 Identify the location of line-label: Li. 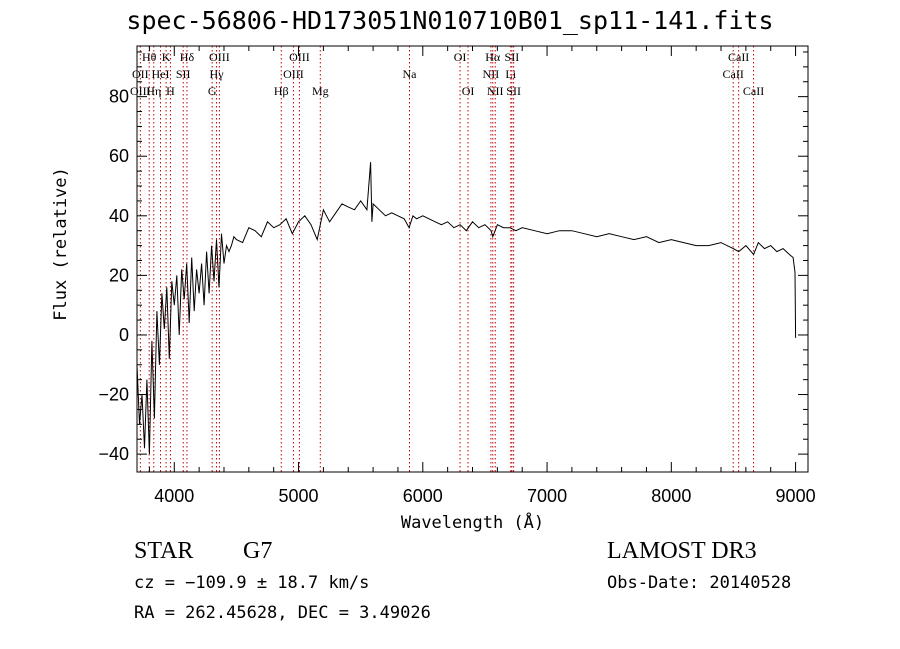
(510, 74).